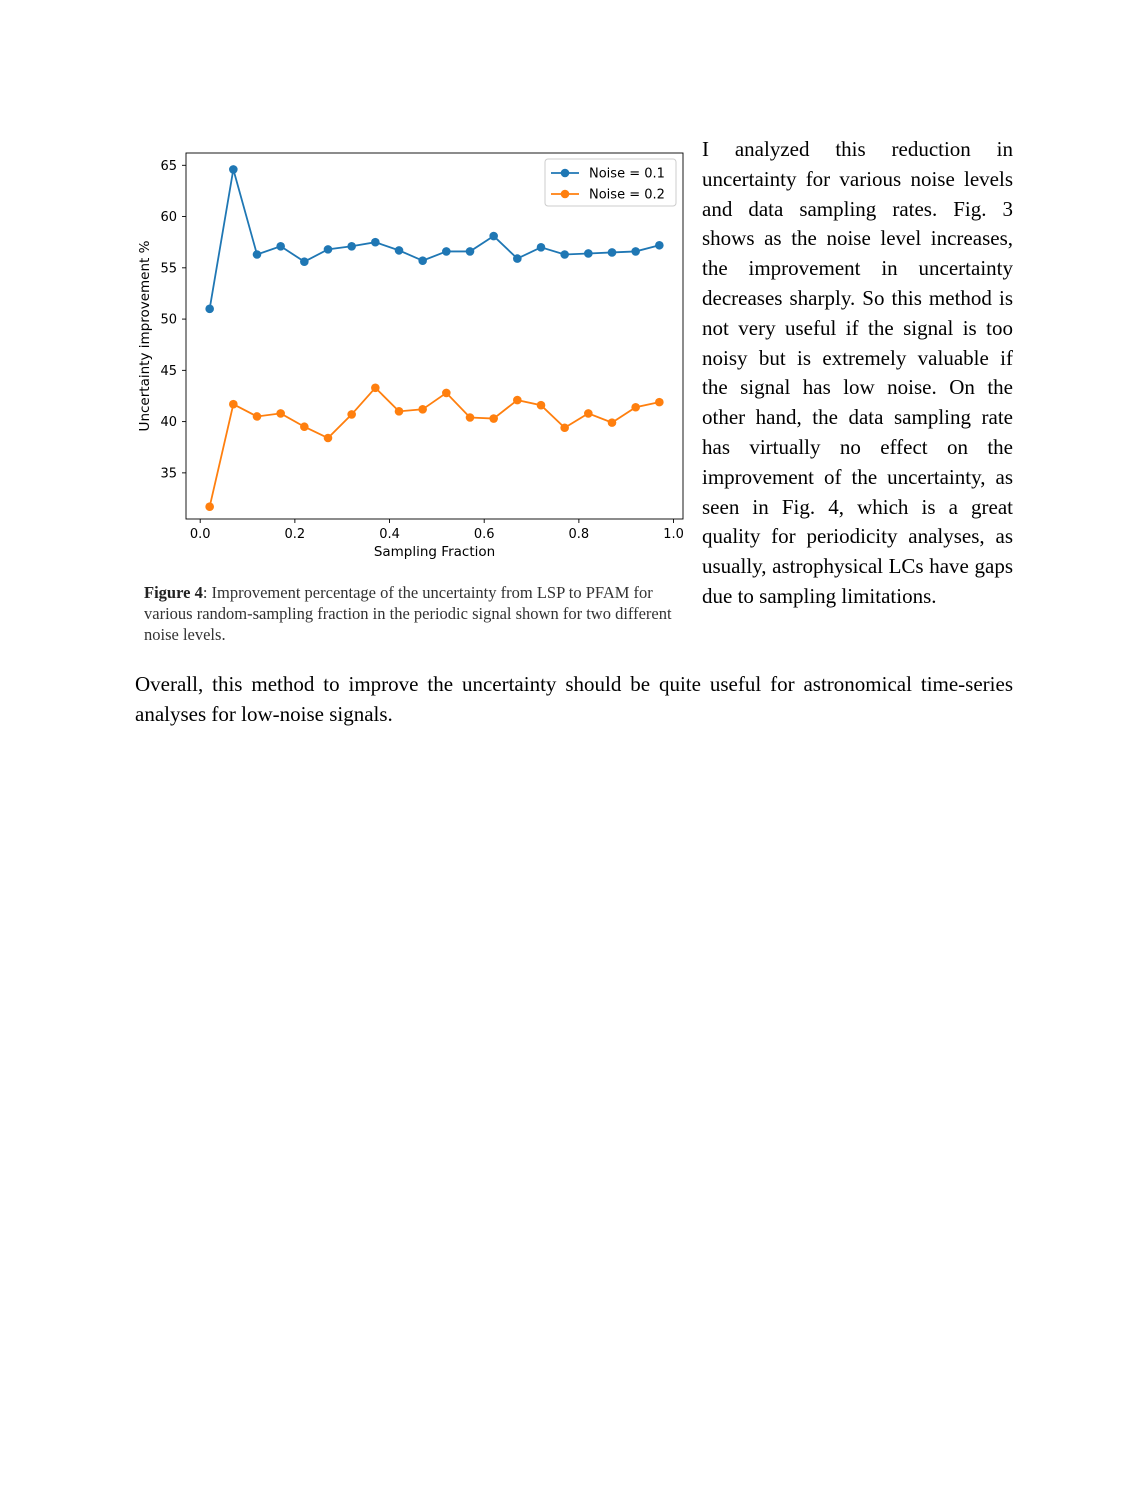 Image resolution: width=1148 pixels, height=1485 pixels. I want to click on y-tick-label: 65, so click(168, 166).